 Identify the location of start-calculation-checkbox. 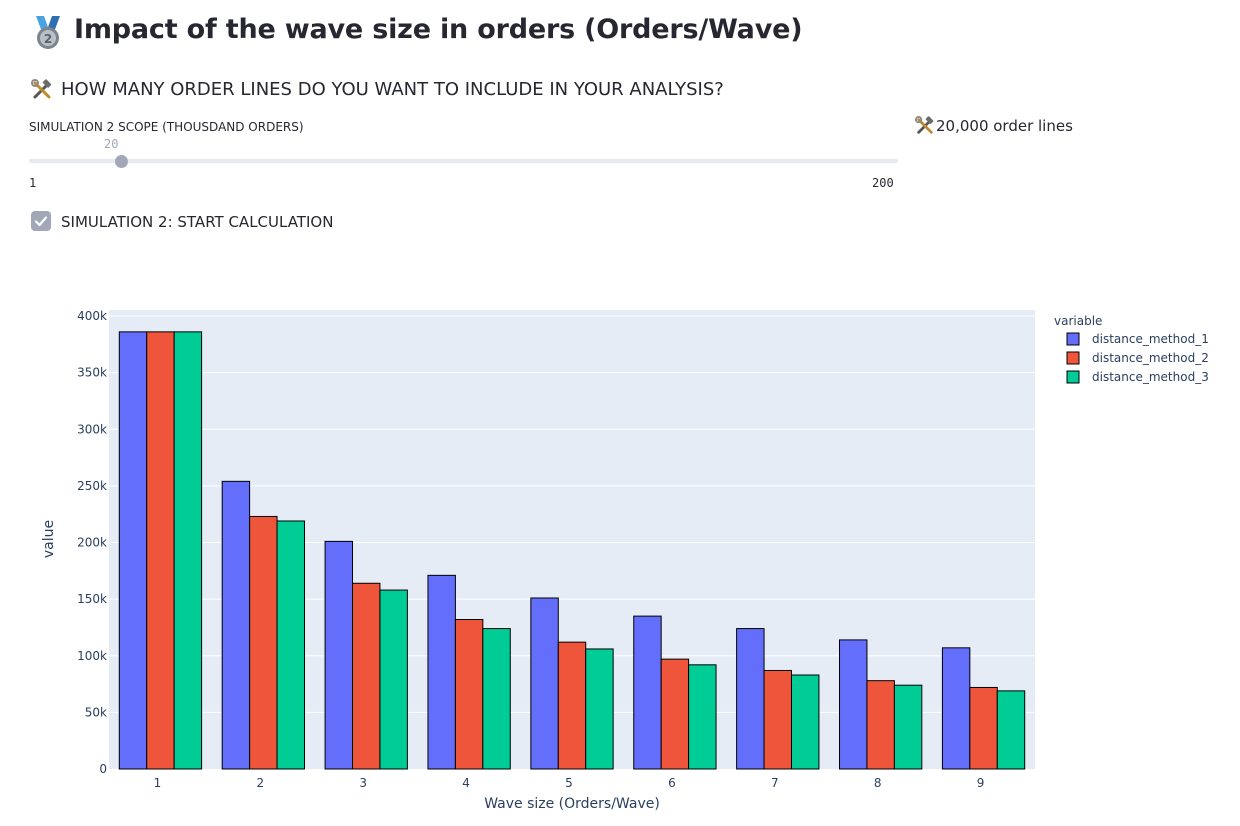
(41, 221).